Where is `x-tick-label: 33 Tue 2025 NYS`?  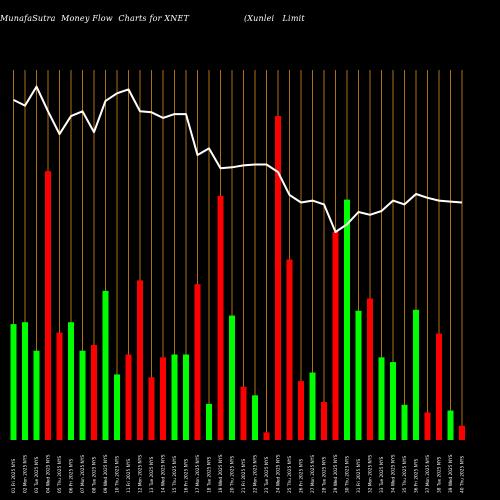 x-tick-label: 33 Tue 2025 NYS is located at coordinates (382, 474).